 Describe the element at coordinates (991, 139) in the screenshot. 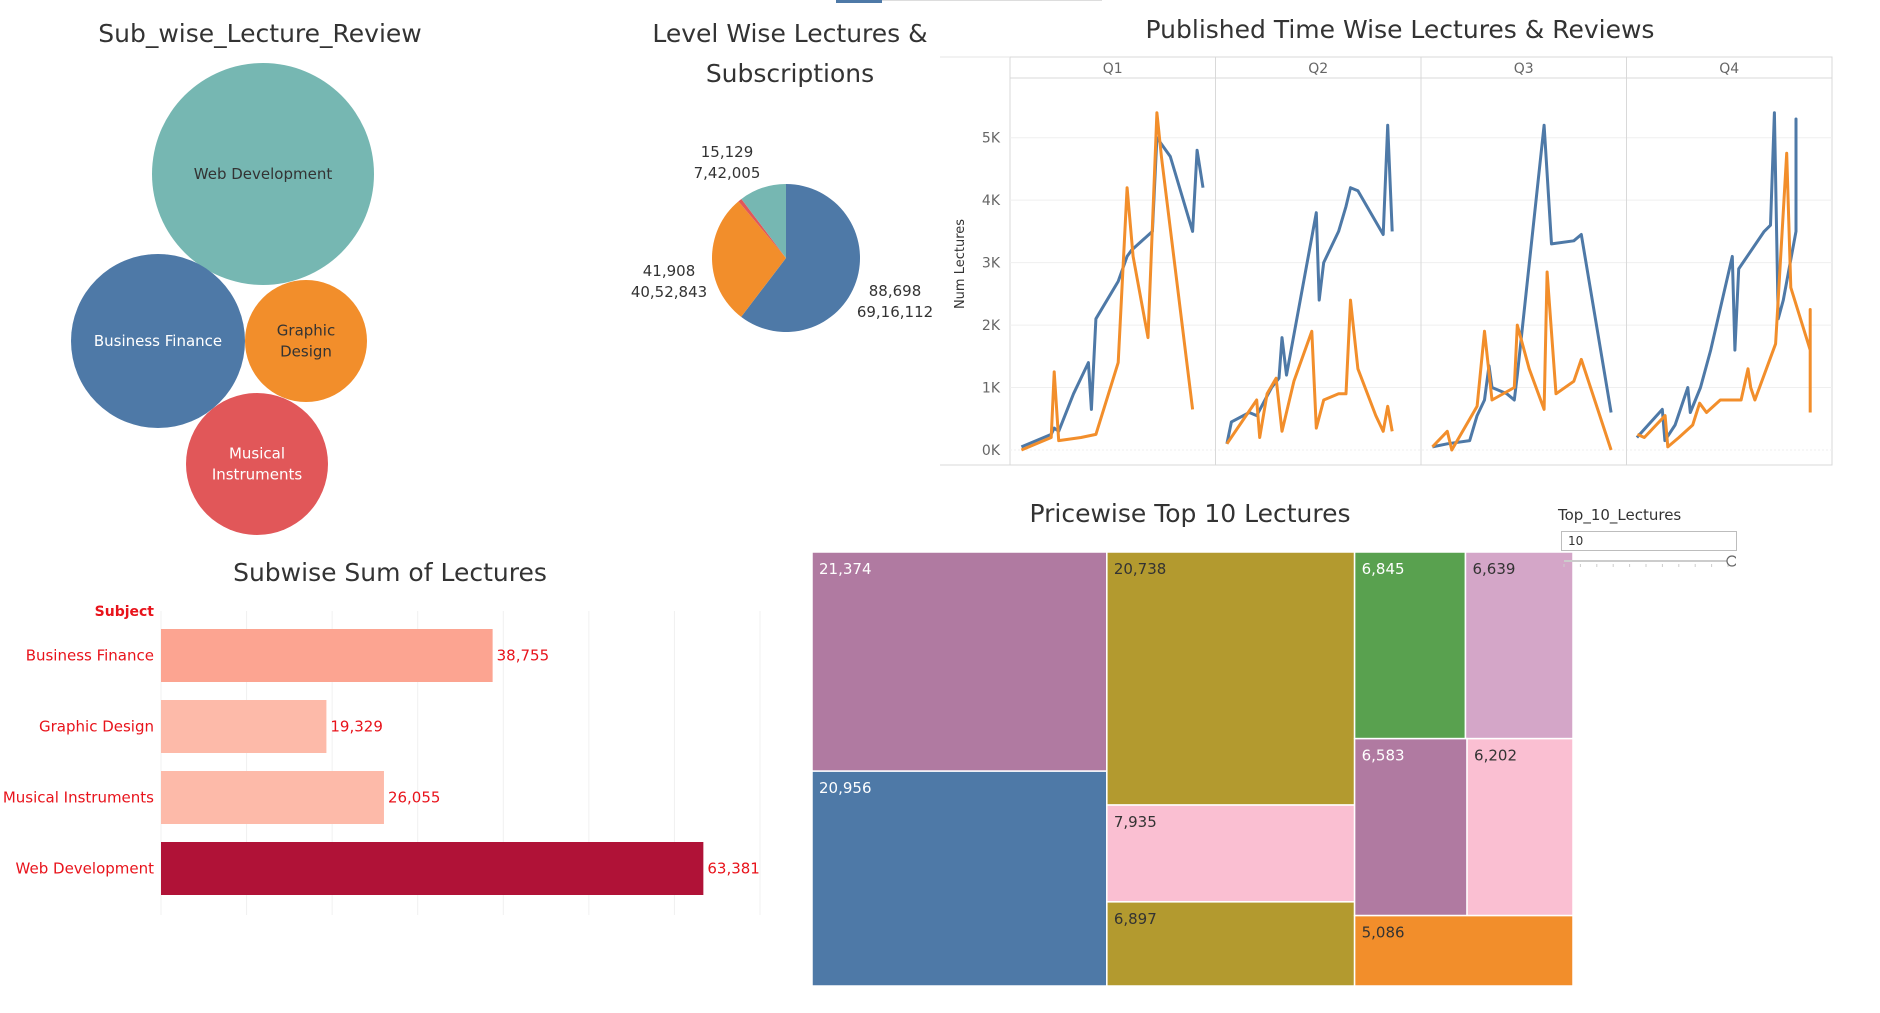

I see `y-tick-label: 5K` at that location.